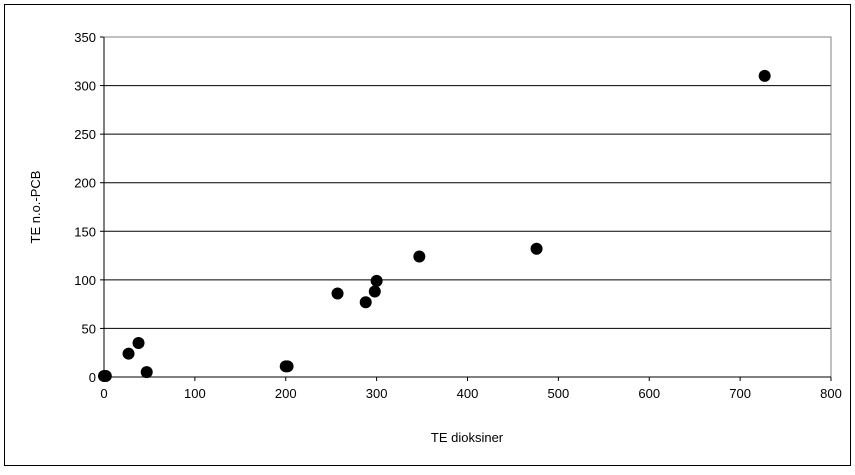 The image size is (855, 475). I want to click on y-axis-title: TE n.o.-PCB, so click(35, 207).